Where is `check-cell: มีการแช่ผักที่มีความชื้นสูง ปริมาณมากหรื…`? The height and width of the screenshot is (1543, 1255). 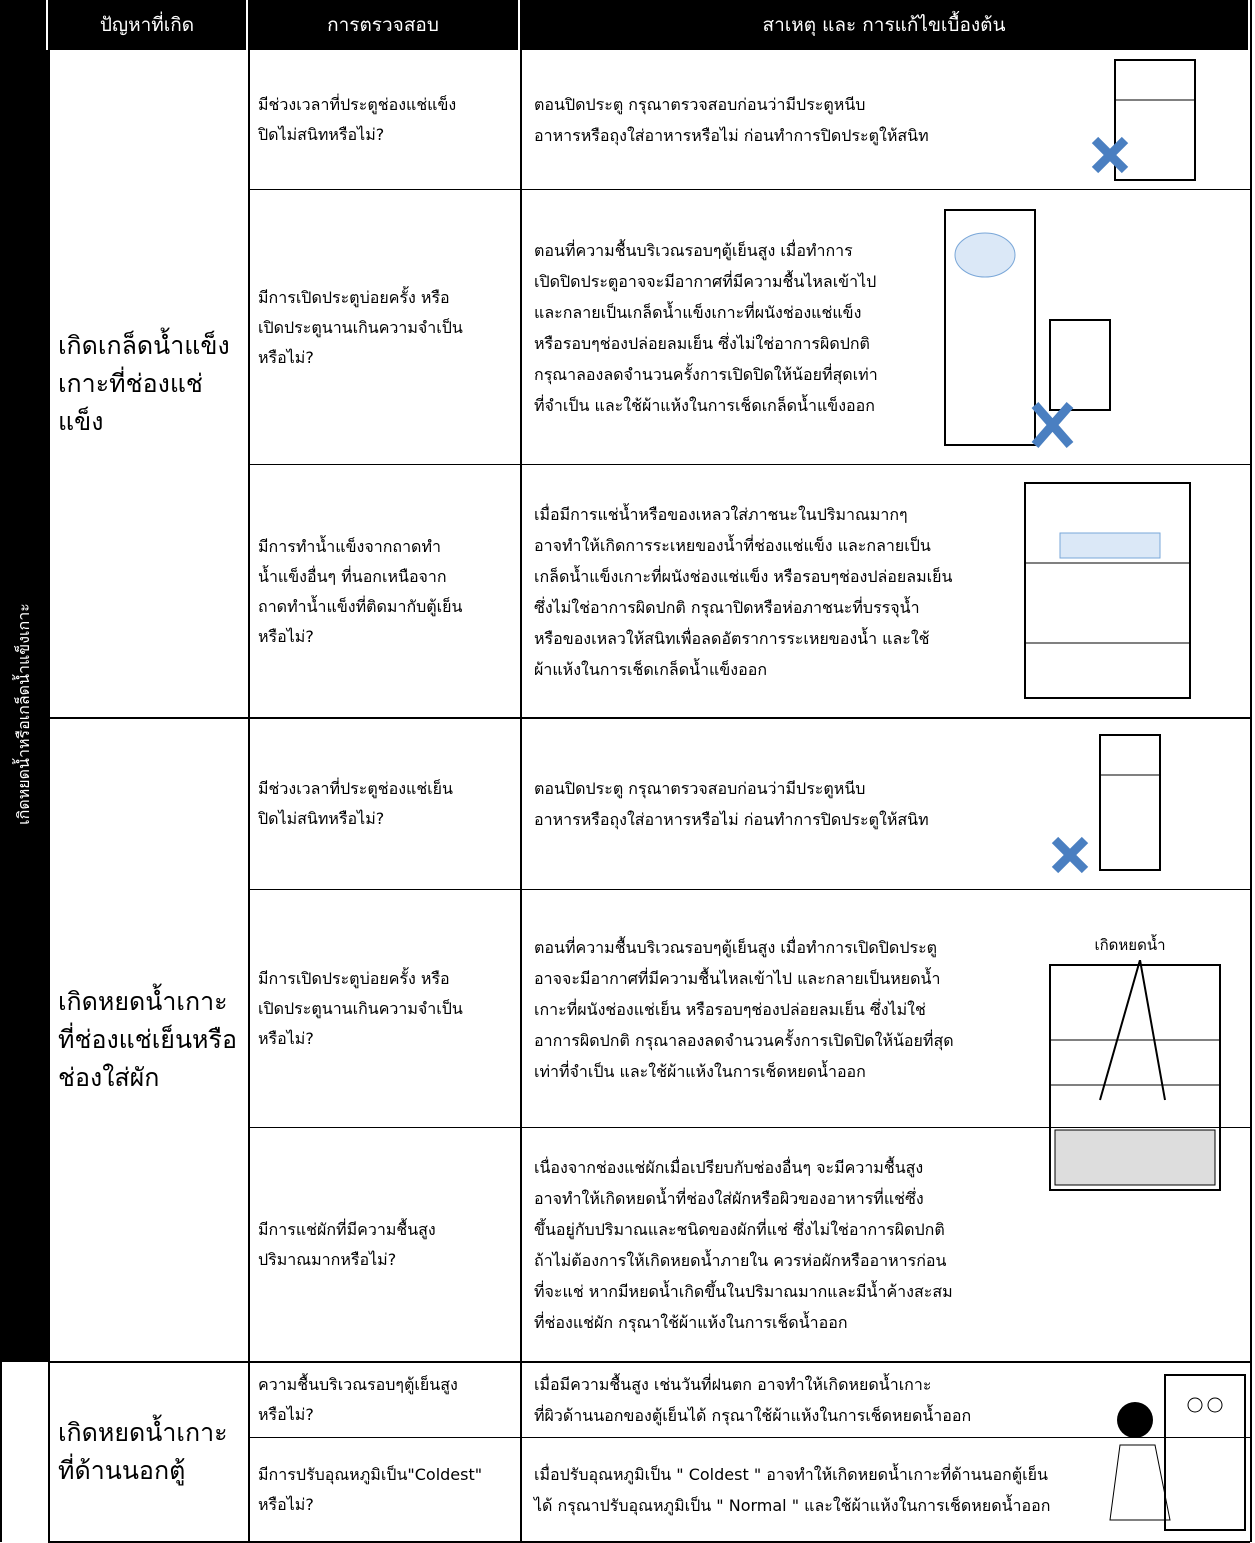
check-cell: มีการแช่ผักที่มีความชื้นสูง ปริมาณมากหรื… is located at coordinates (347, 1244).